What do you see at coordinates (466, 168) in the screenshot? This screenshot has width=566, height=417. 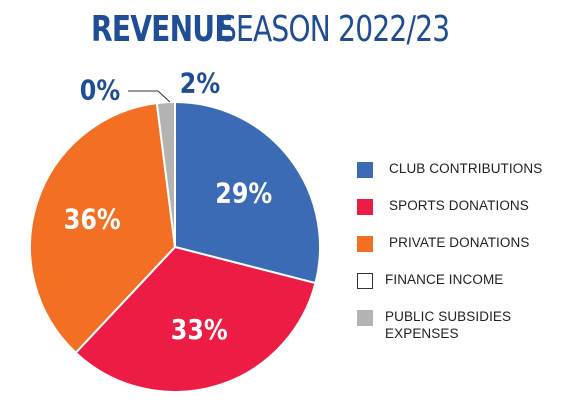 I see `legend-label-club-contributions: CLUB CONTRIBUTIONS` at bounding box center [466, 168].